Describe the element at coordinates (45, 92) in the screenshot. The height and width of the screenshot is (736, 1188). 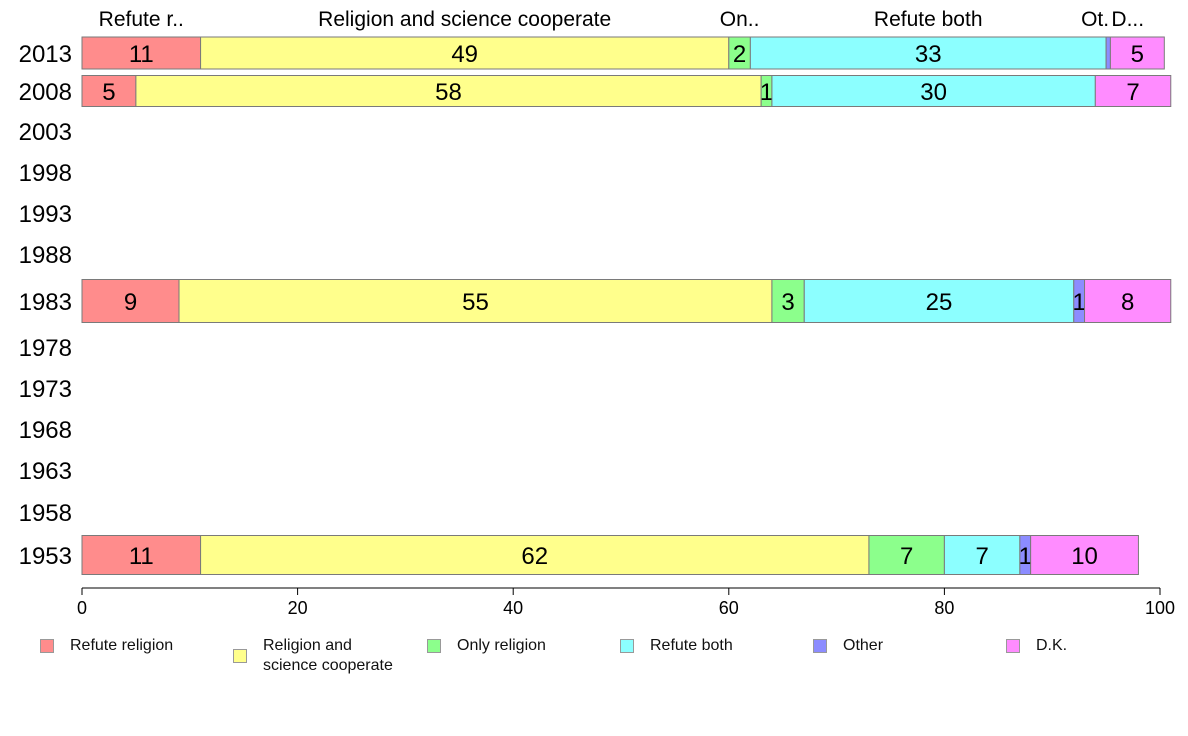
I see `y-tick-label: 2008` at that location.